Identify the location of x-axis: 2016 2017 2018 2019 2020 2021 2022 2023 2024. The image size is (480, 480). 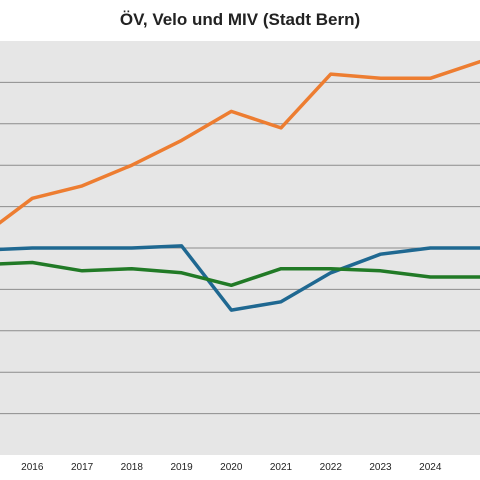
(231, 467).